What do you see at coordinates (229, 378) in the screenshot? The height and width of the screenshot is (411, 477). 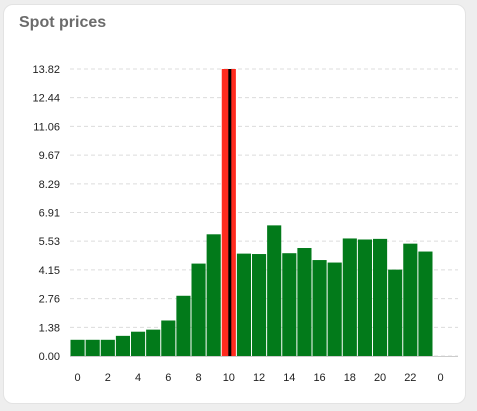 I see `x-tick-label: 10` at bounding box center [229, 378].